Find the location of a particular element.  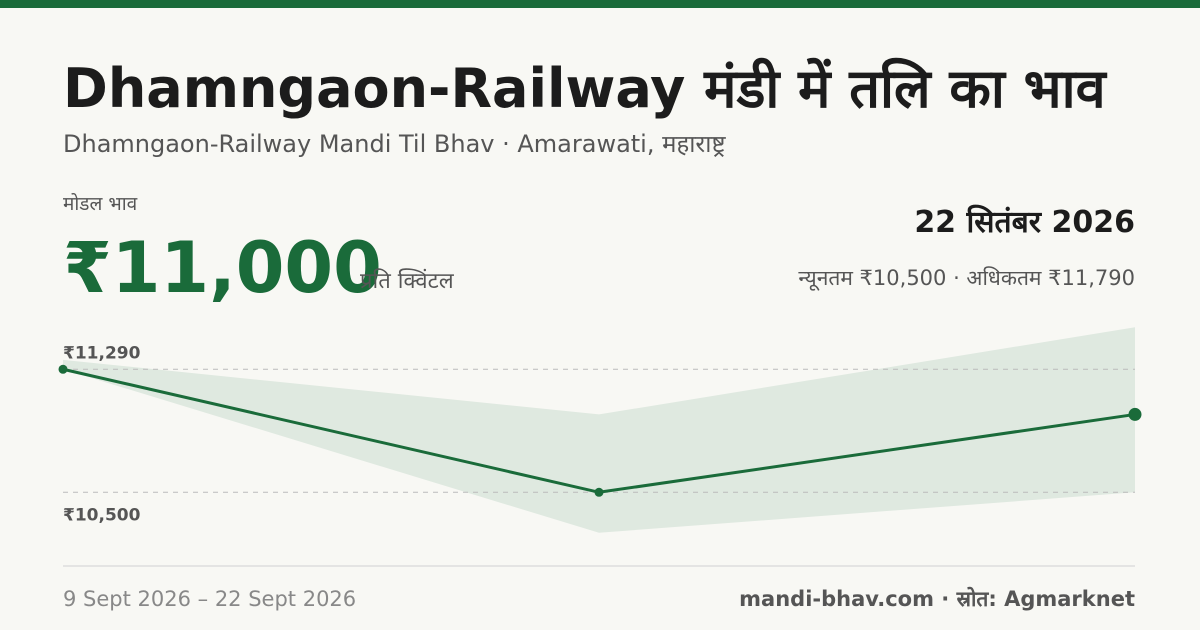

top-bar is located at coordinates (600, 4).